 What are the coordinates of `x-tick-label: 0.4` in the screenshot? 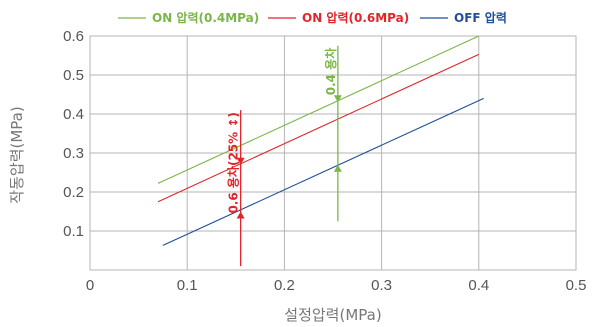 It's located at (478, 285).